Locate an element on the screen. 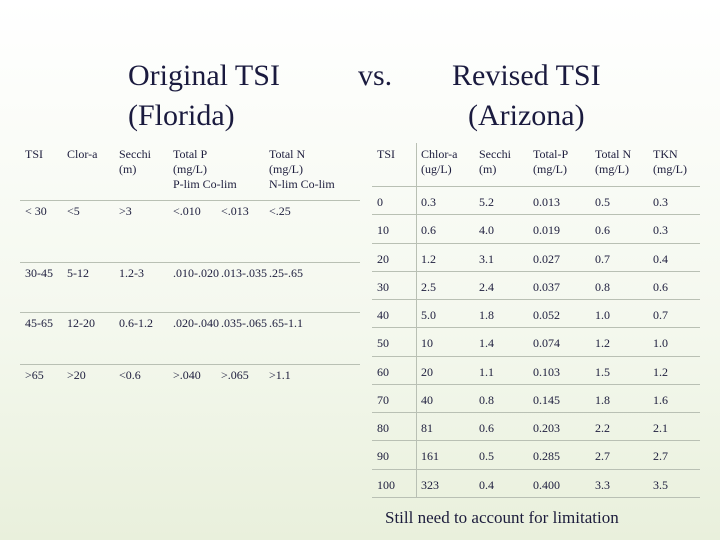 The image size is (720, 540). title-line: (Florida) is located at coordinates (181, 115).